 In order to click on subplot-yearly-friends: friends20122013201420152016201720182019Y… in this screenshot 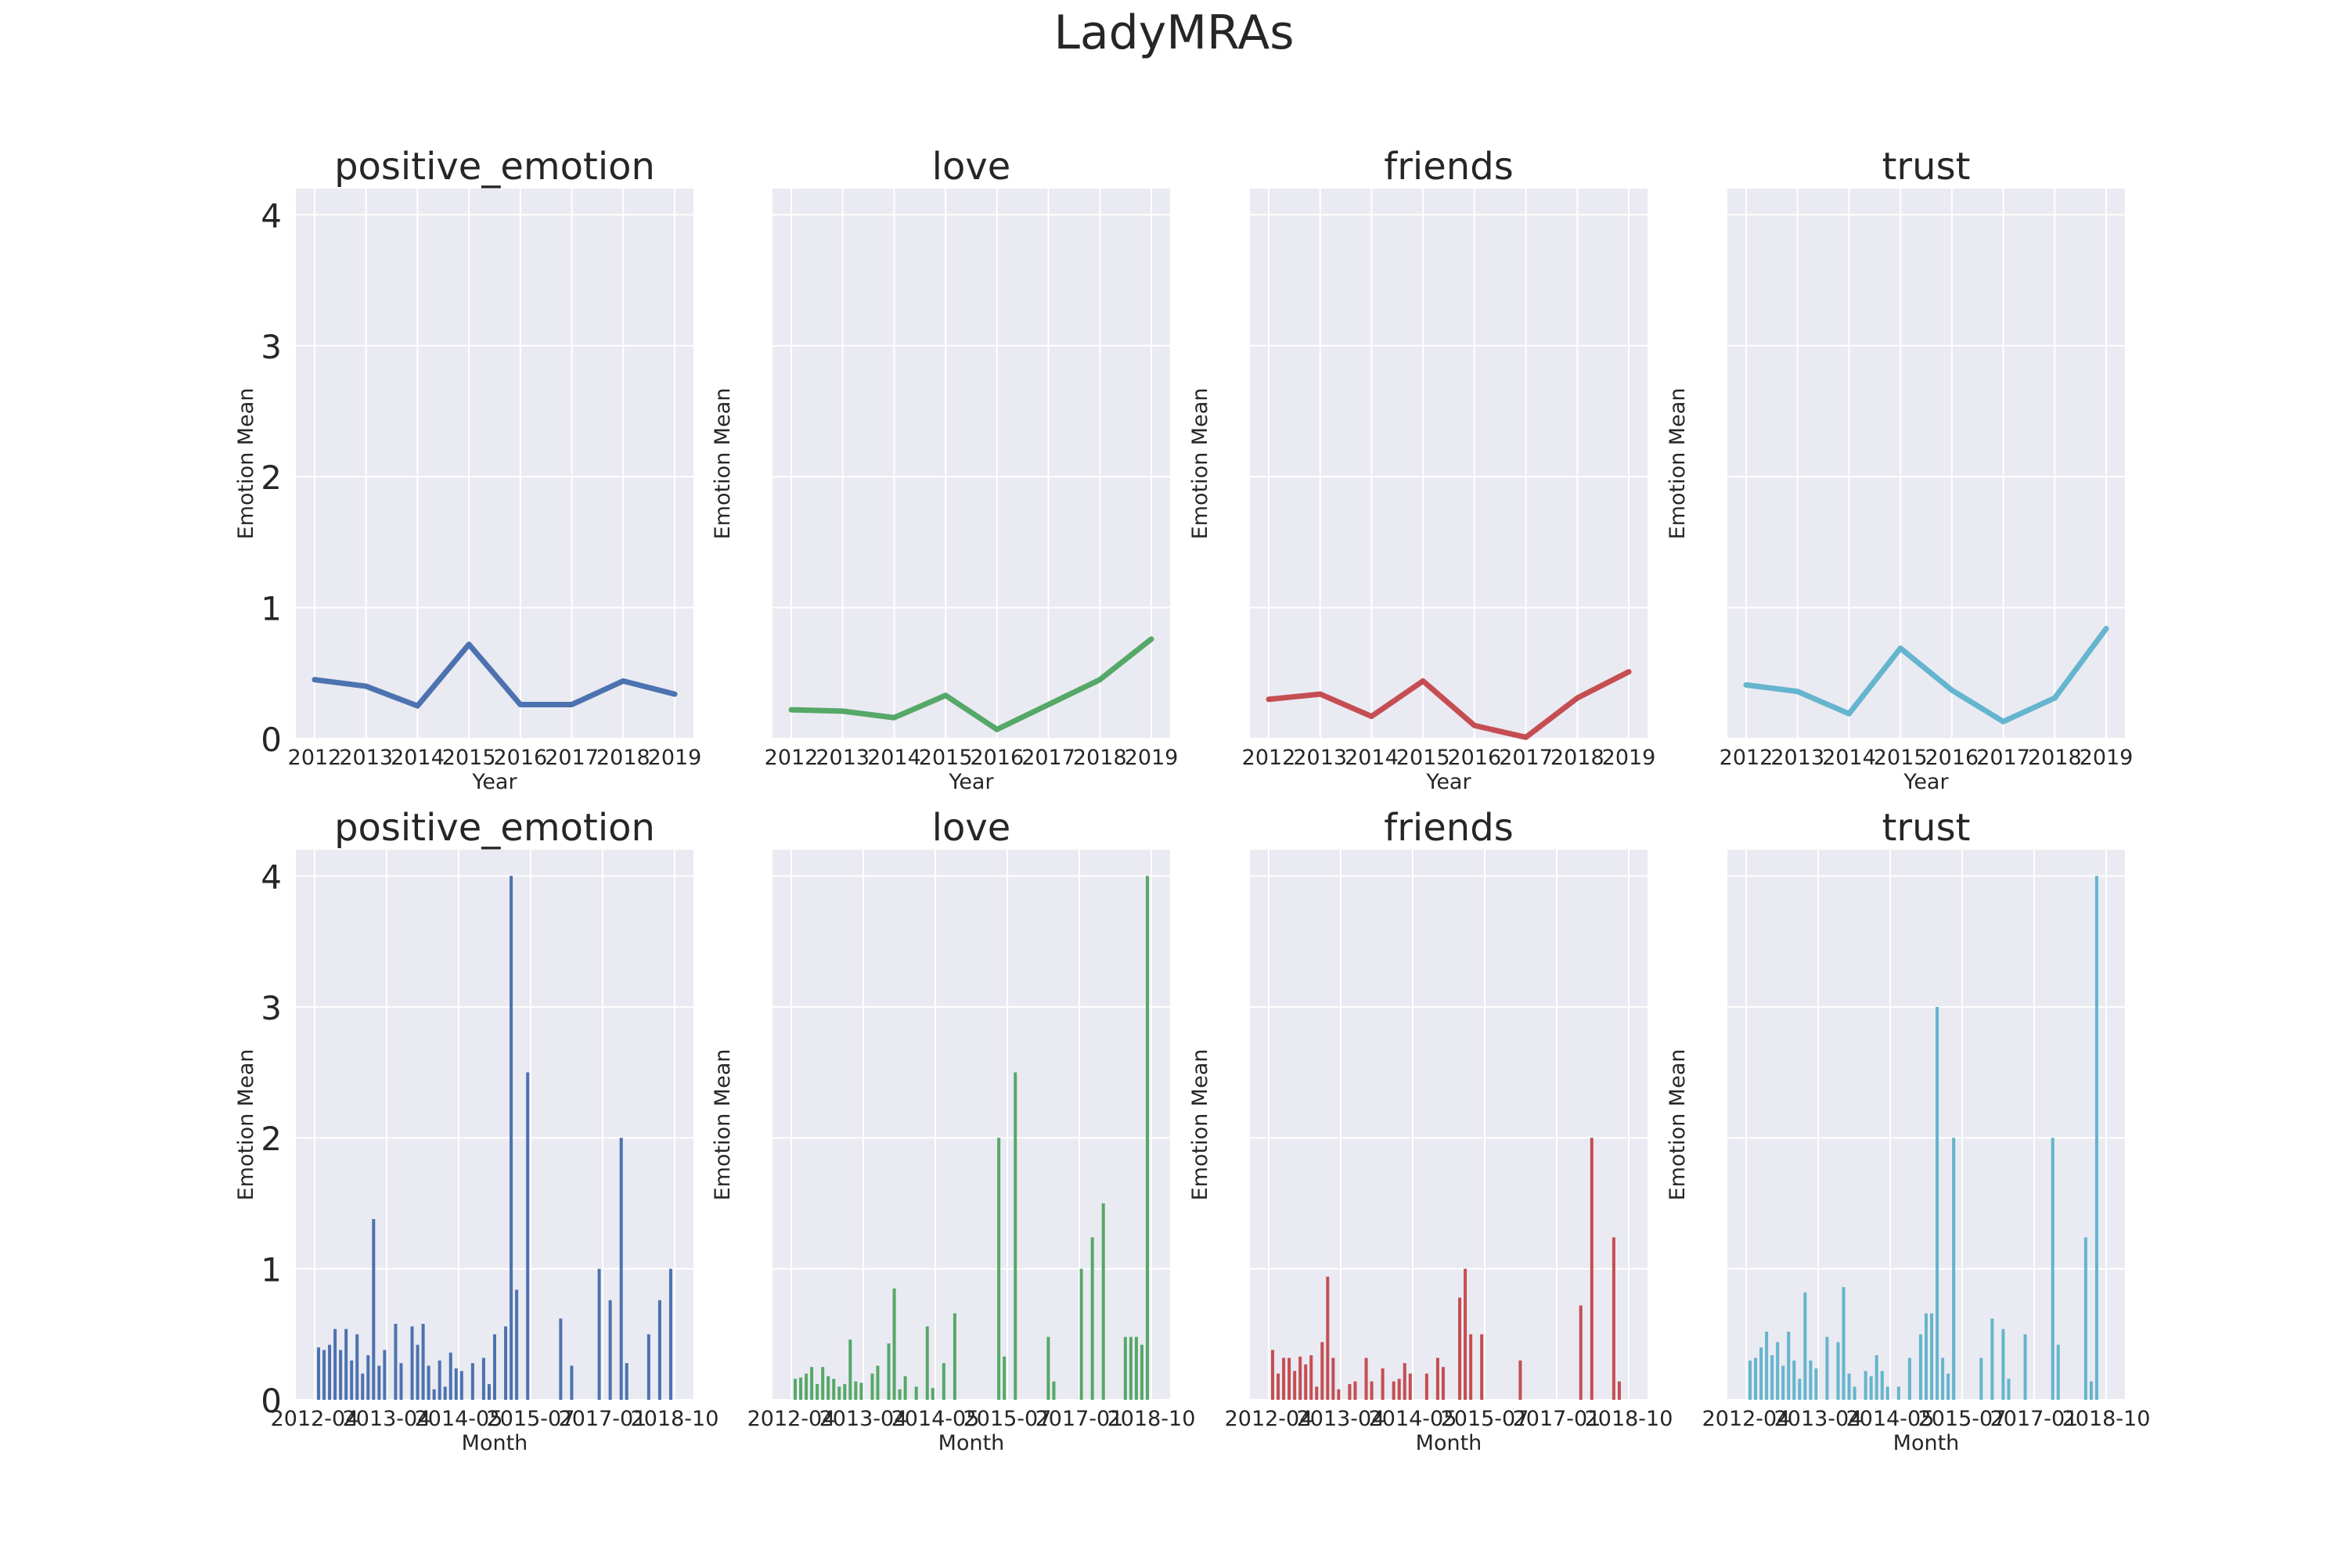, I will do `click(1421, 469)`.